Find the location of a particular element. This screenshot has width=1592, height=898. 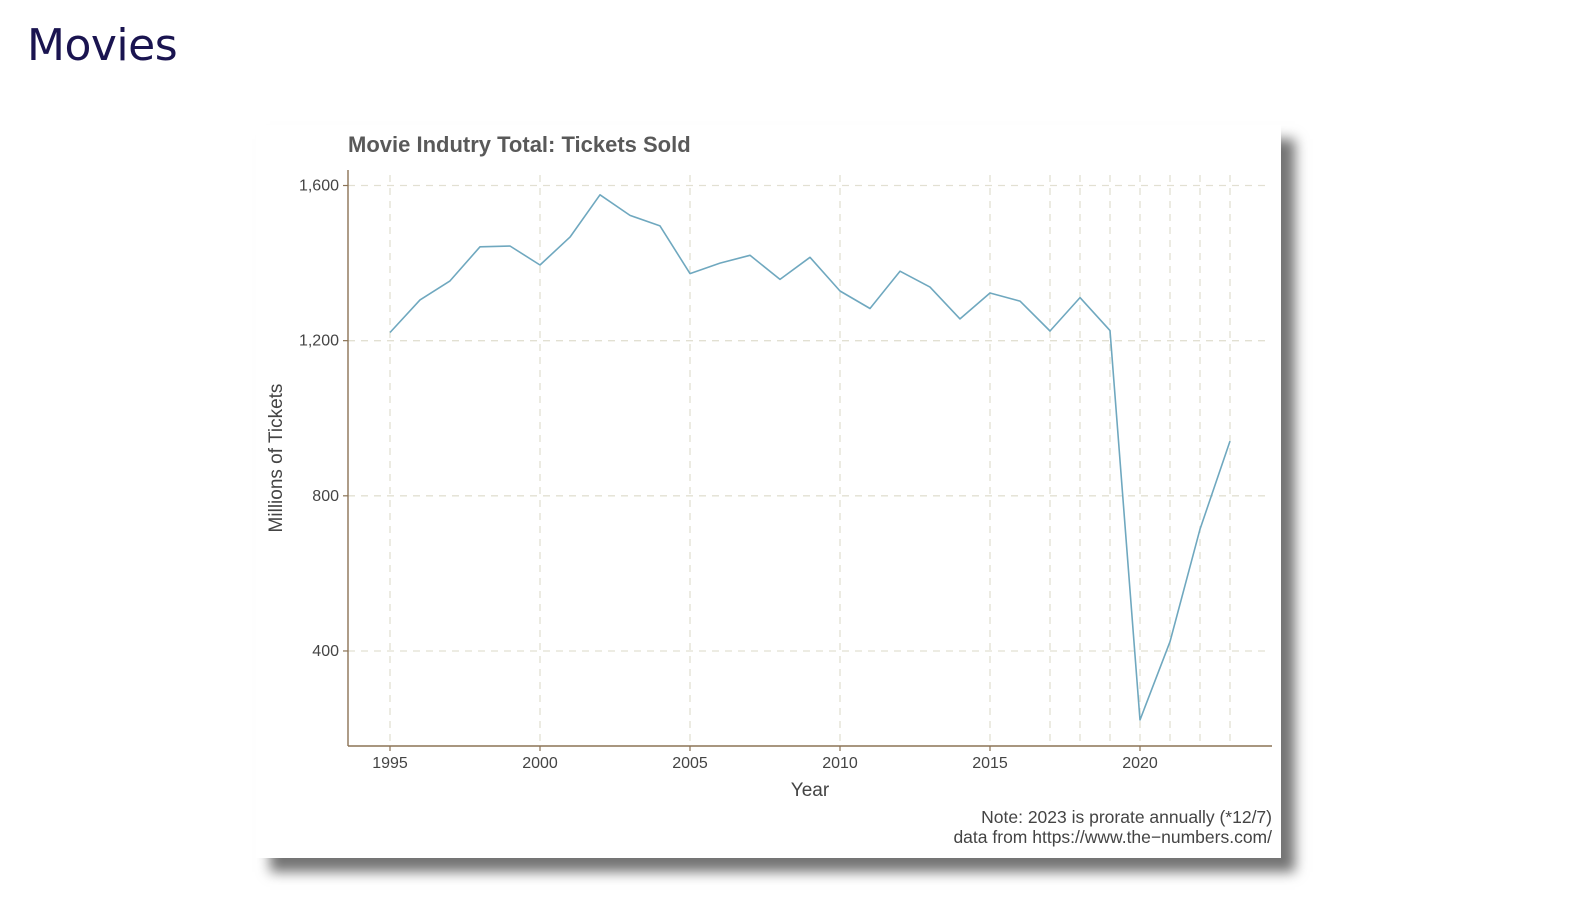

y-tick-label: 1,600 is located at coordinates (319, 186).